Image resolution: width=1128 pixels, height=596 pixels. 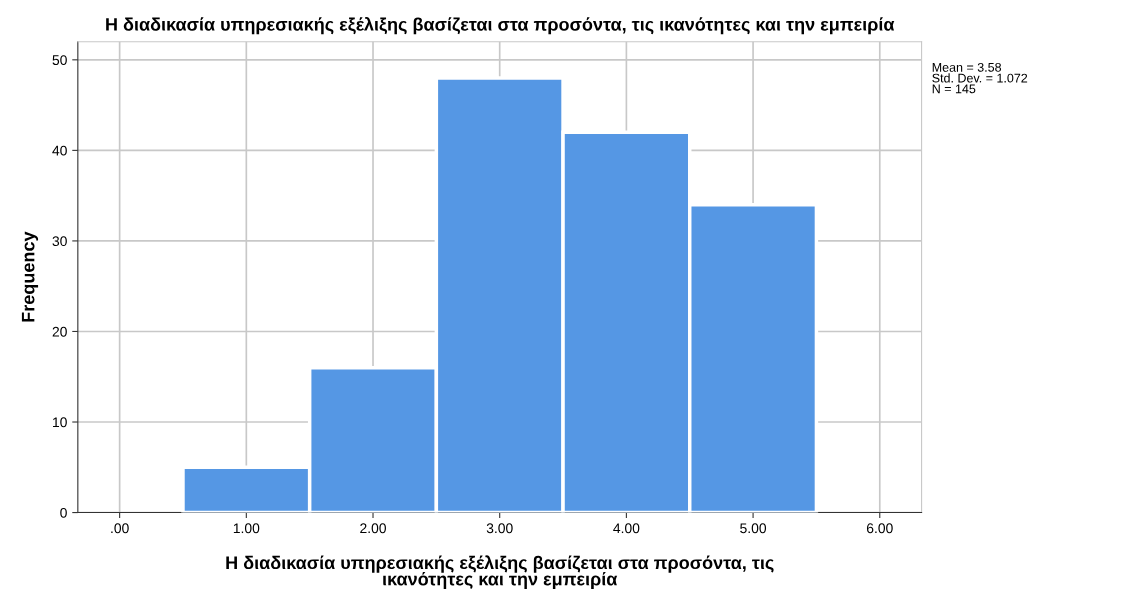 What do you see at coordinates (373, 528) in the screenshot?
I see `x-tick-label: 2.00` at bounding box center [373, 528].